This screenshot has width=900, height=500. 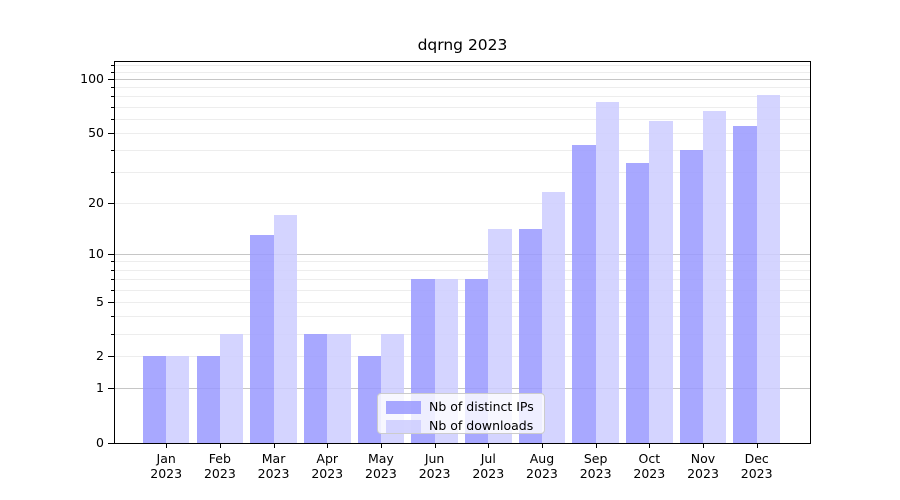 What do you see at coordinates (703, 458) in the screenshot?
I see `x-tick-month: Nov` at bounding box center [703, 458].